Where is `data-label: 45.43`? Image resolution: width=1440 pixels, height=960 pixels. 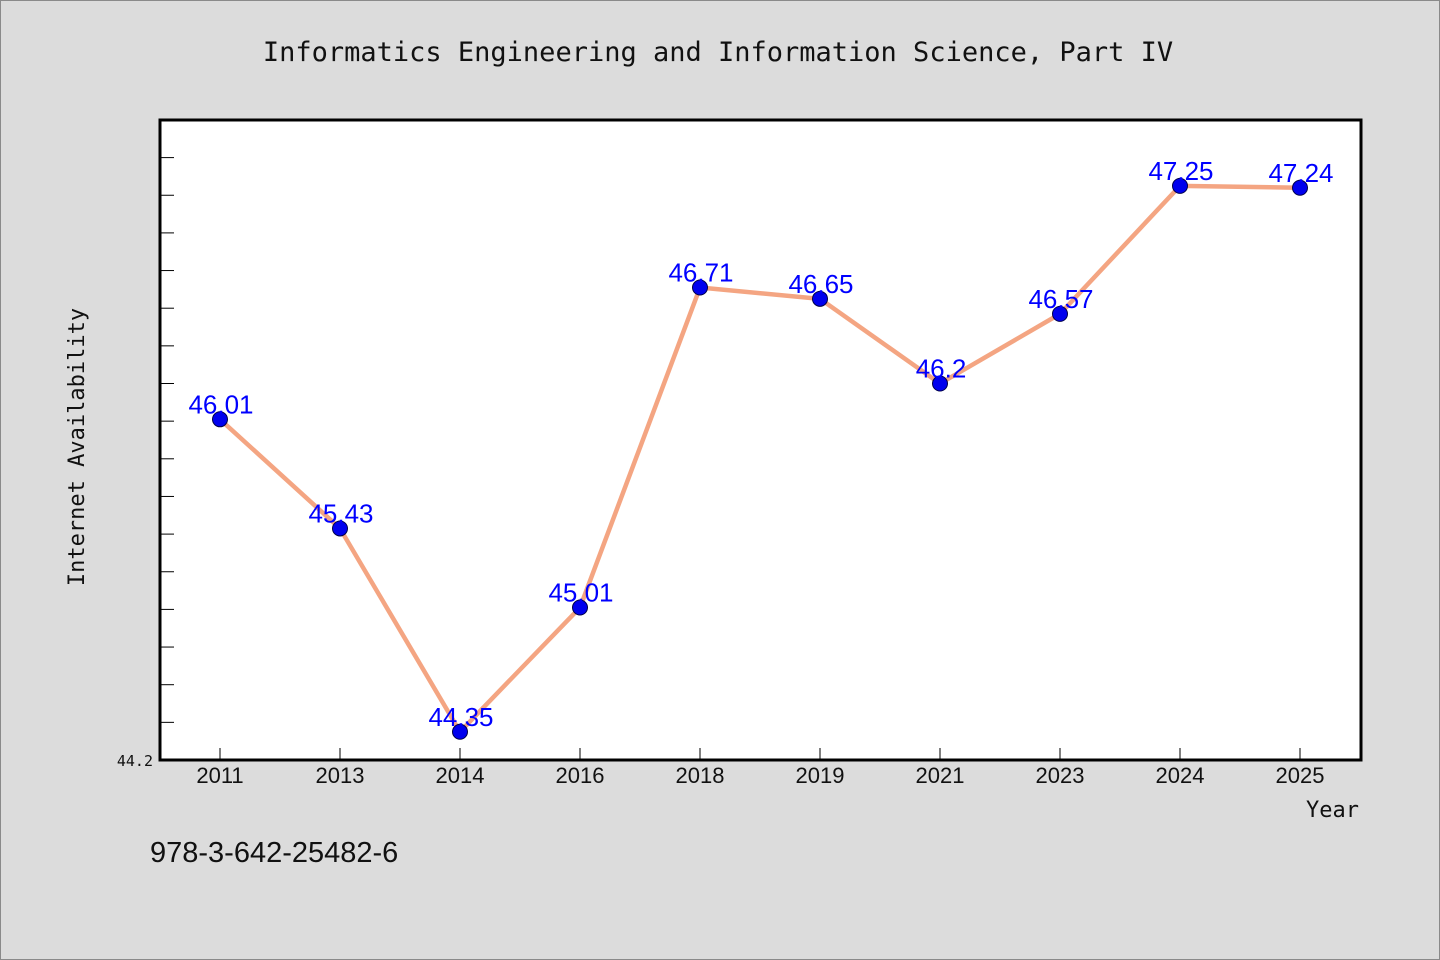 data-label: 45.43 is located at coordinates (340, 513).